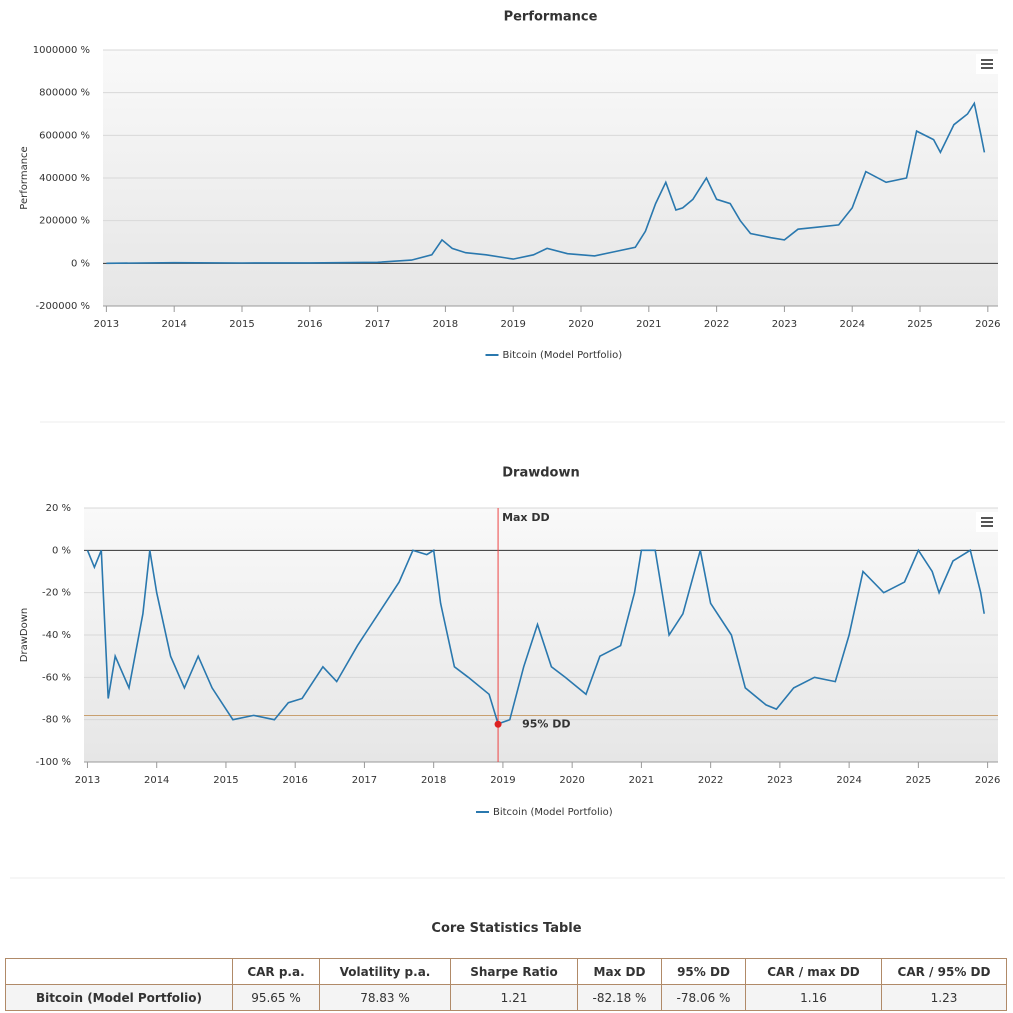 This screenshot has height=1013, width=1013. What do you see at coordinates (385, 997) in the screenshot?
I see `cell: 78.83 %` at bounding box center [385, 997].